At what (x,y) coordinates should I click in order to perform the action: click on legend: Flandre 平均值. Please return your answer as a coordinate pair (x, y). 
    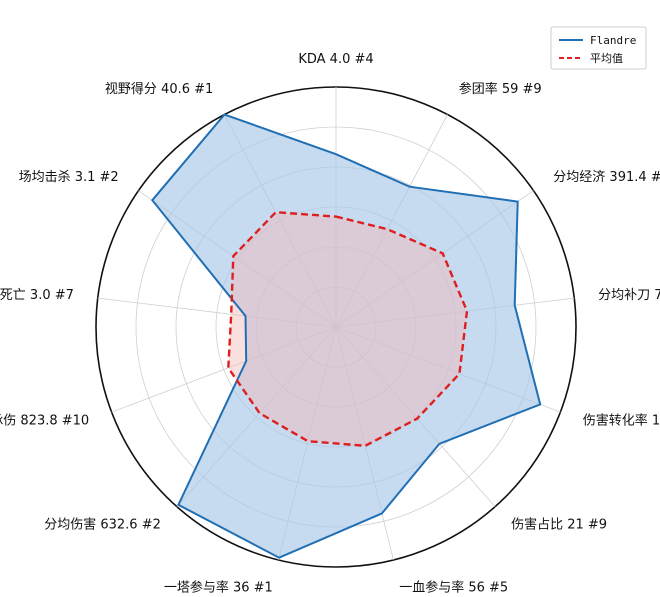
    Looking at the image, I should click on (598, 48).